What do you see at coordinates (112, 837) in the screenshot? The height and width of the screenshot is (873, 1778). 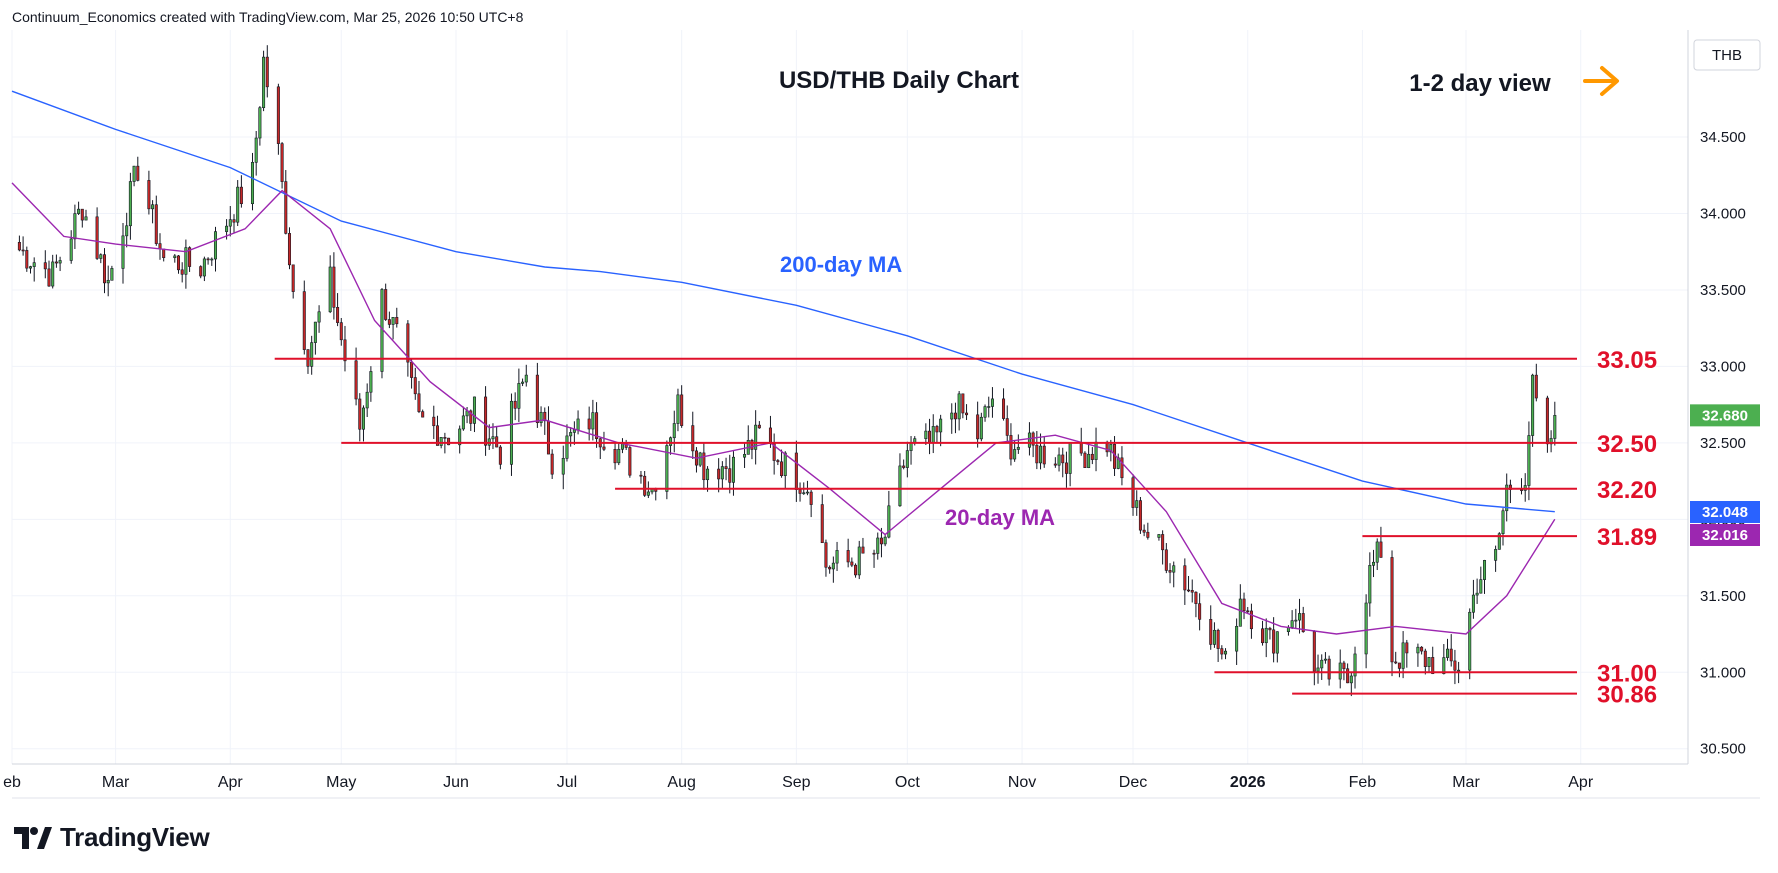 I see `tradingview-logo: TradingView` at bounding box center [112, 837].